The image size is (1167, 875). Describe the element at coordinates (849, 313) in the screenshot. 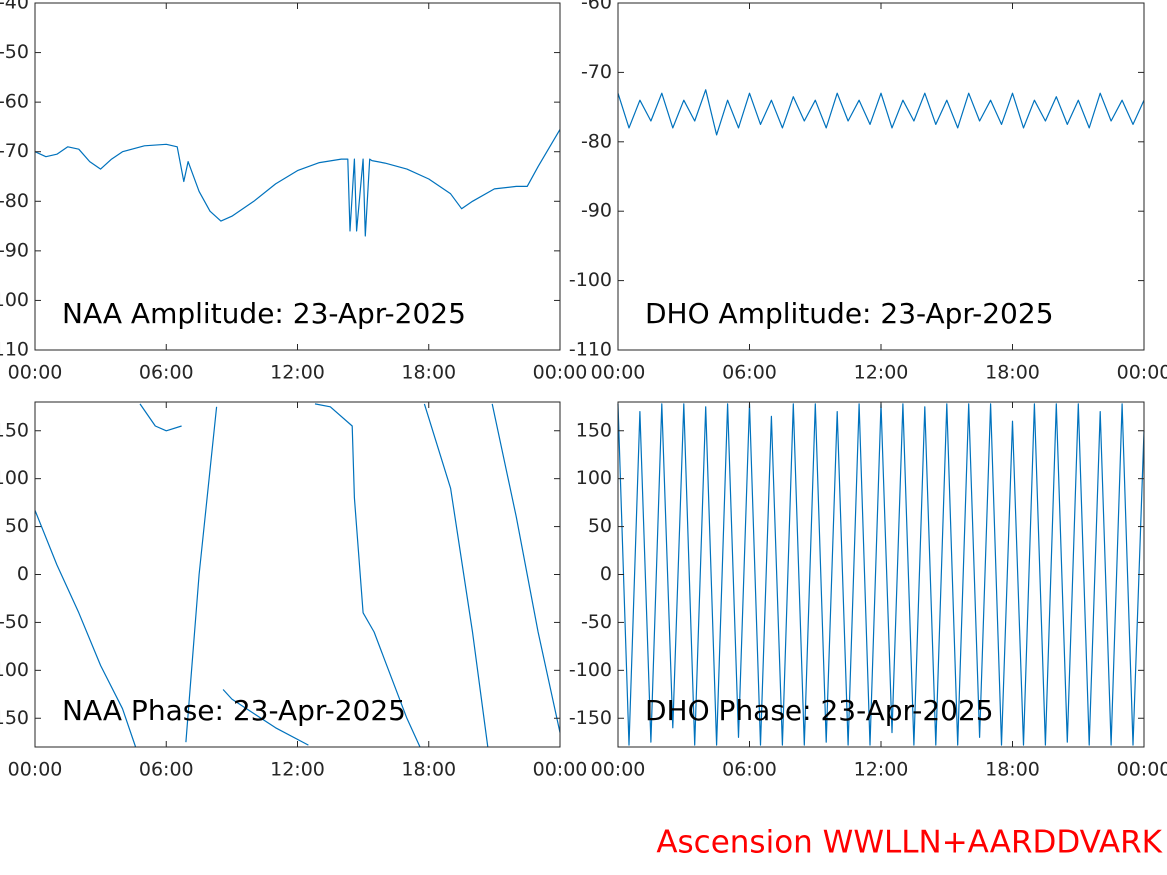

I see `panel-title: DHO Amplitude: 23-Apr-2025` at that location.